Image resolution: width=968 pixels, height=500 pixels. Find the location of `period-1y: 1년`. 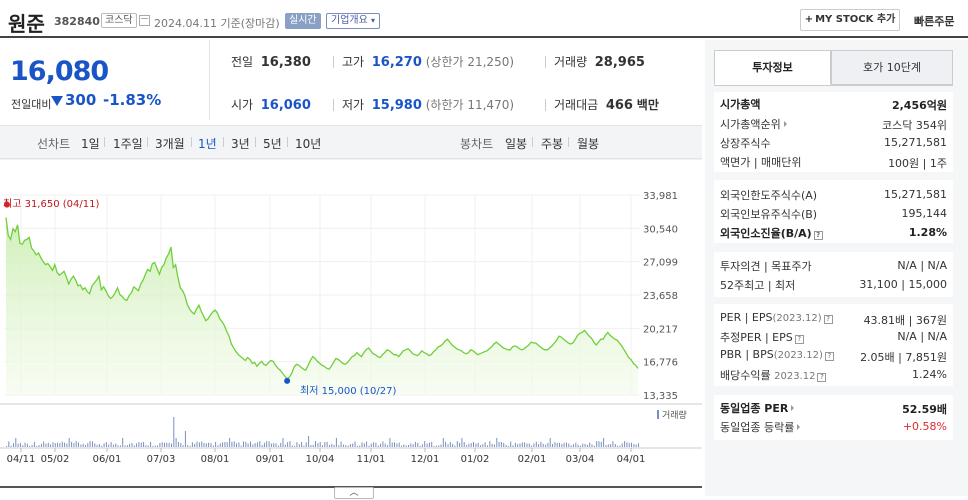

period-1y: 1년 is located at coordinates (207, 144).